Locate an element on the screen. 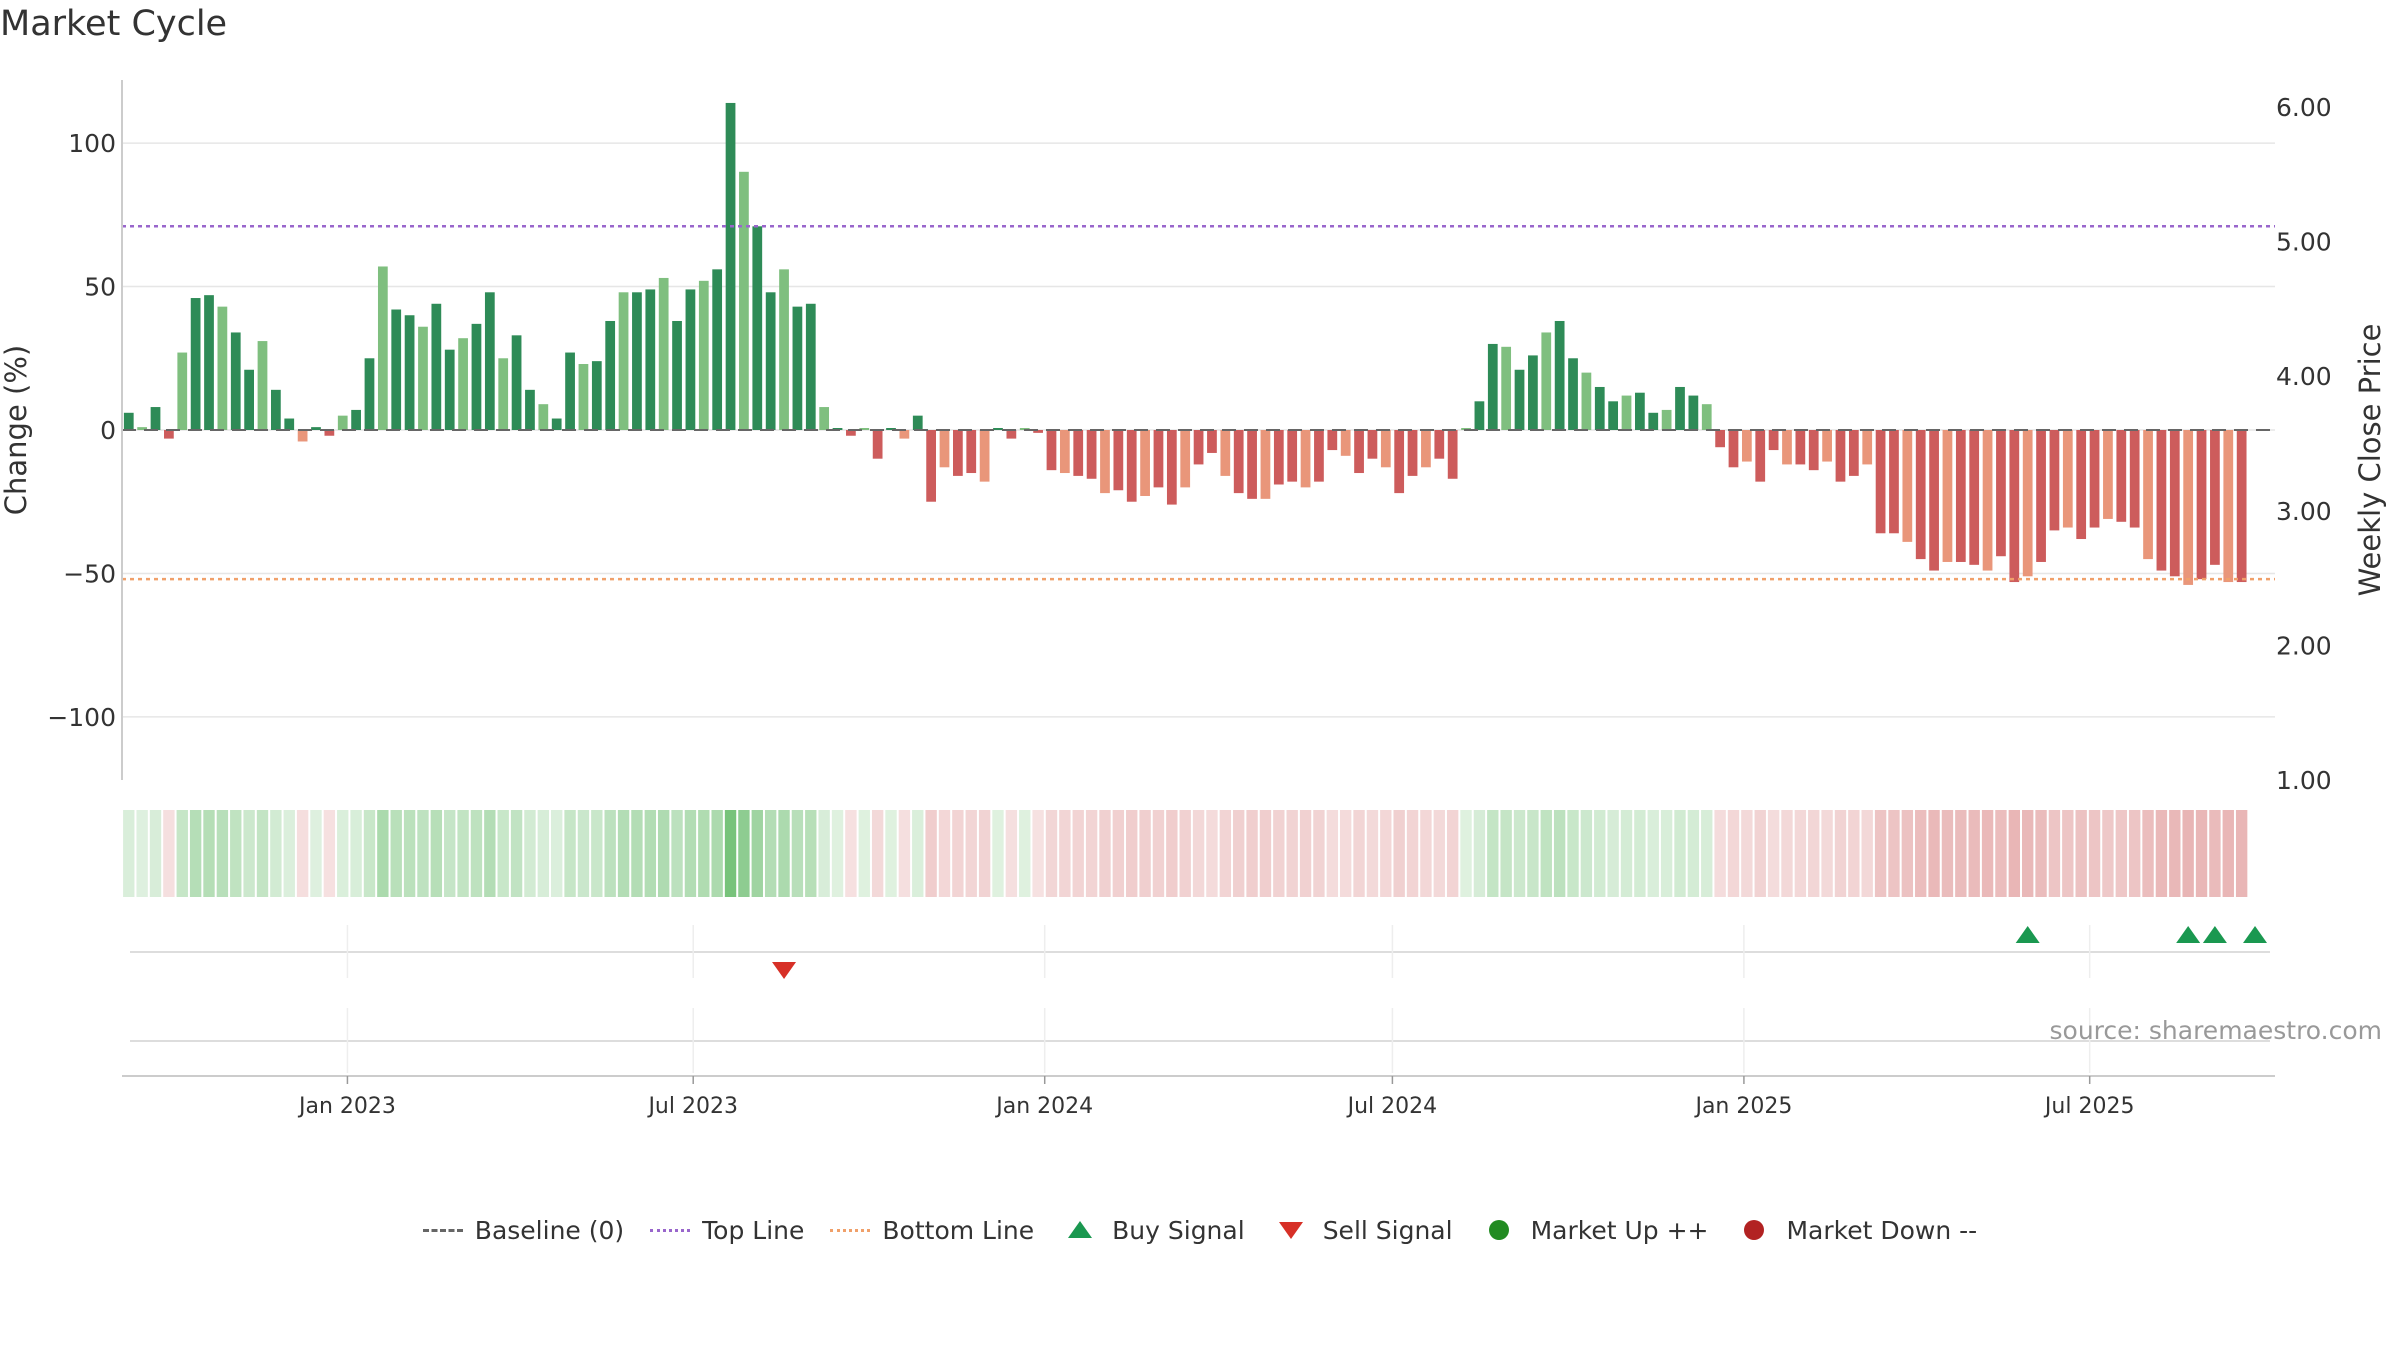  legend-item-buy-signal: Buy Signal is located at coordinates (1152, 1230).